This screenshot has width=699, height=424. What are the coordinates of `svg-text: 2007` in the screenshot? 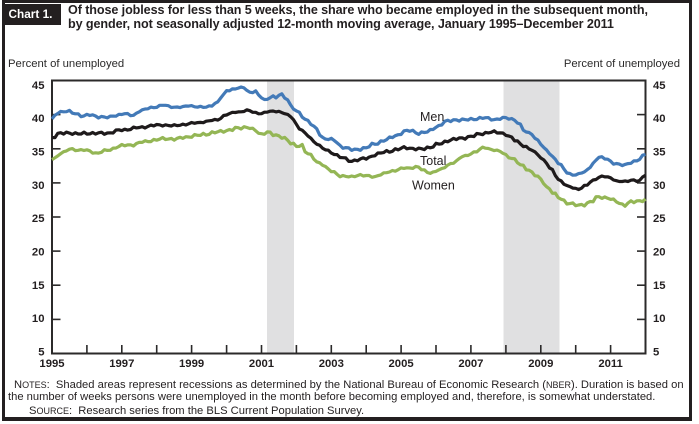 It's located at (470, 364).